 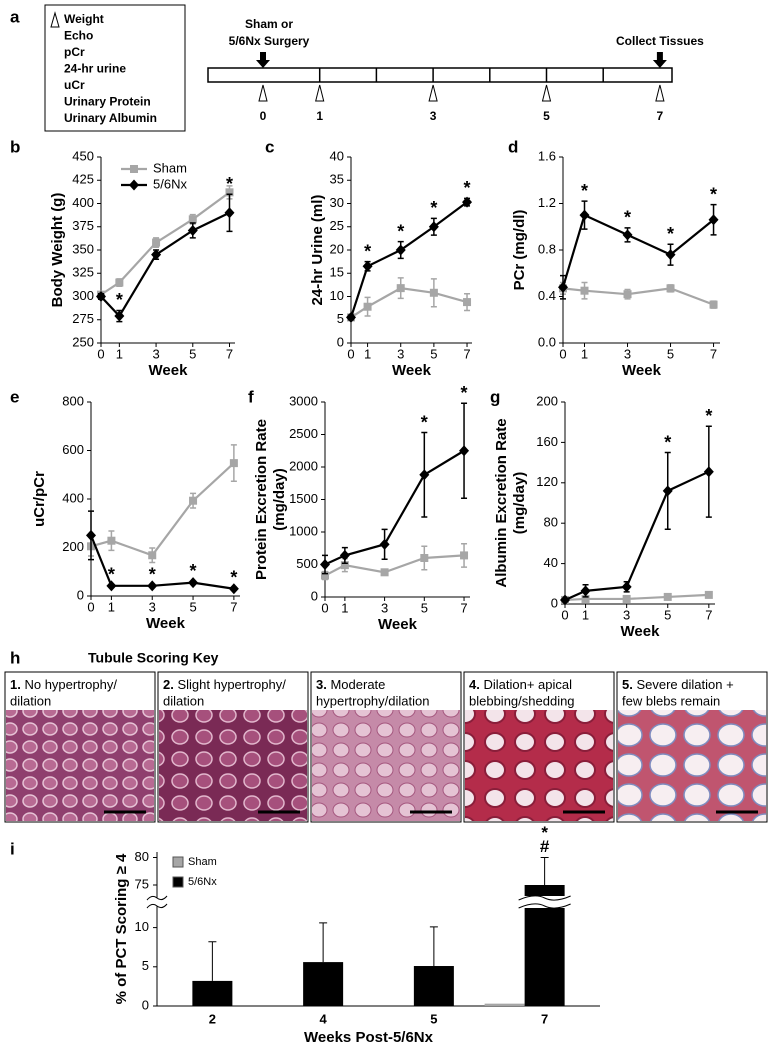 I want to click on y-tick-label: 400, so click(x=73, y=497).